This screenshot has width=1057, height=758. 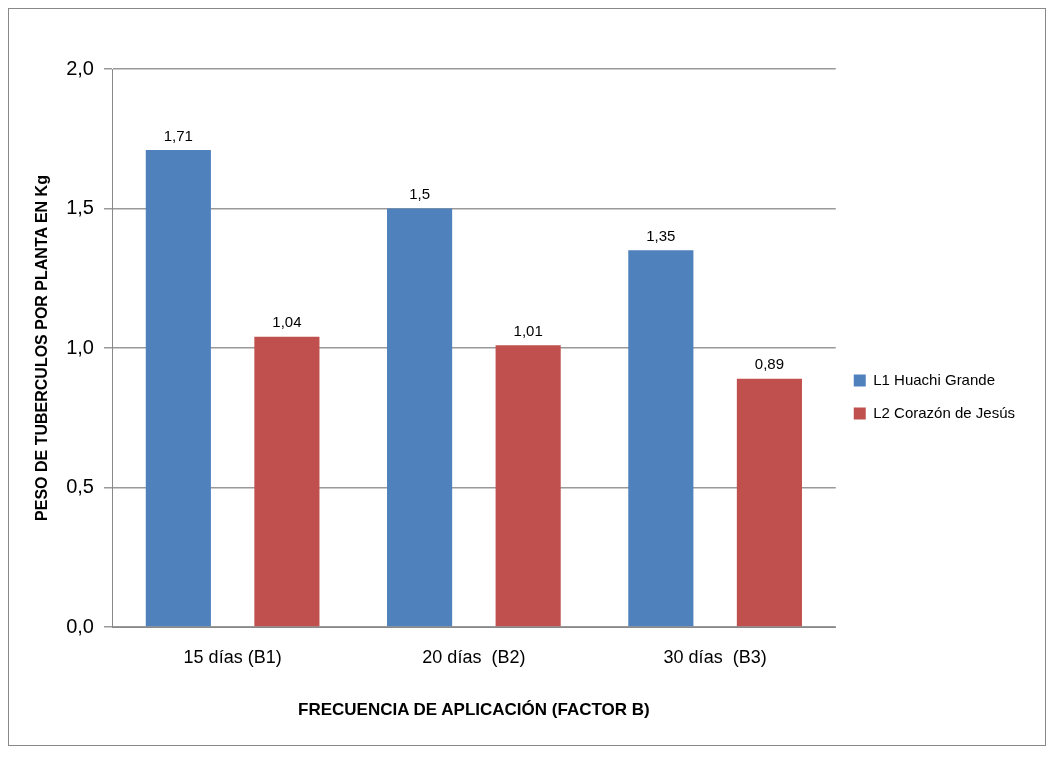 What do you see at coordinates (769, 364) in the screenshot?
I see `data-label: 0,89` at bounding box center [769, 364].